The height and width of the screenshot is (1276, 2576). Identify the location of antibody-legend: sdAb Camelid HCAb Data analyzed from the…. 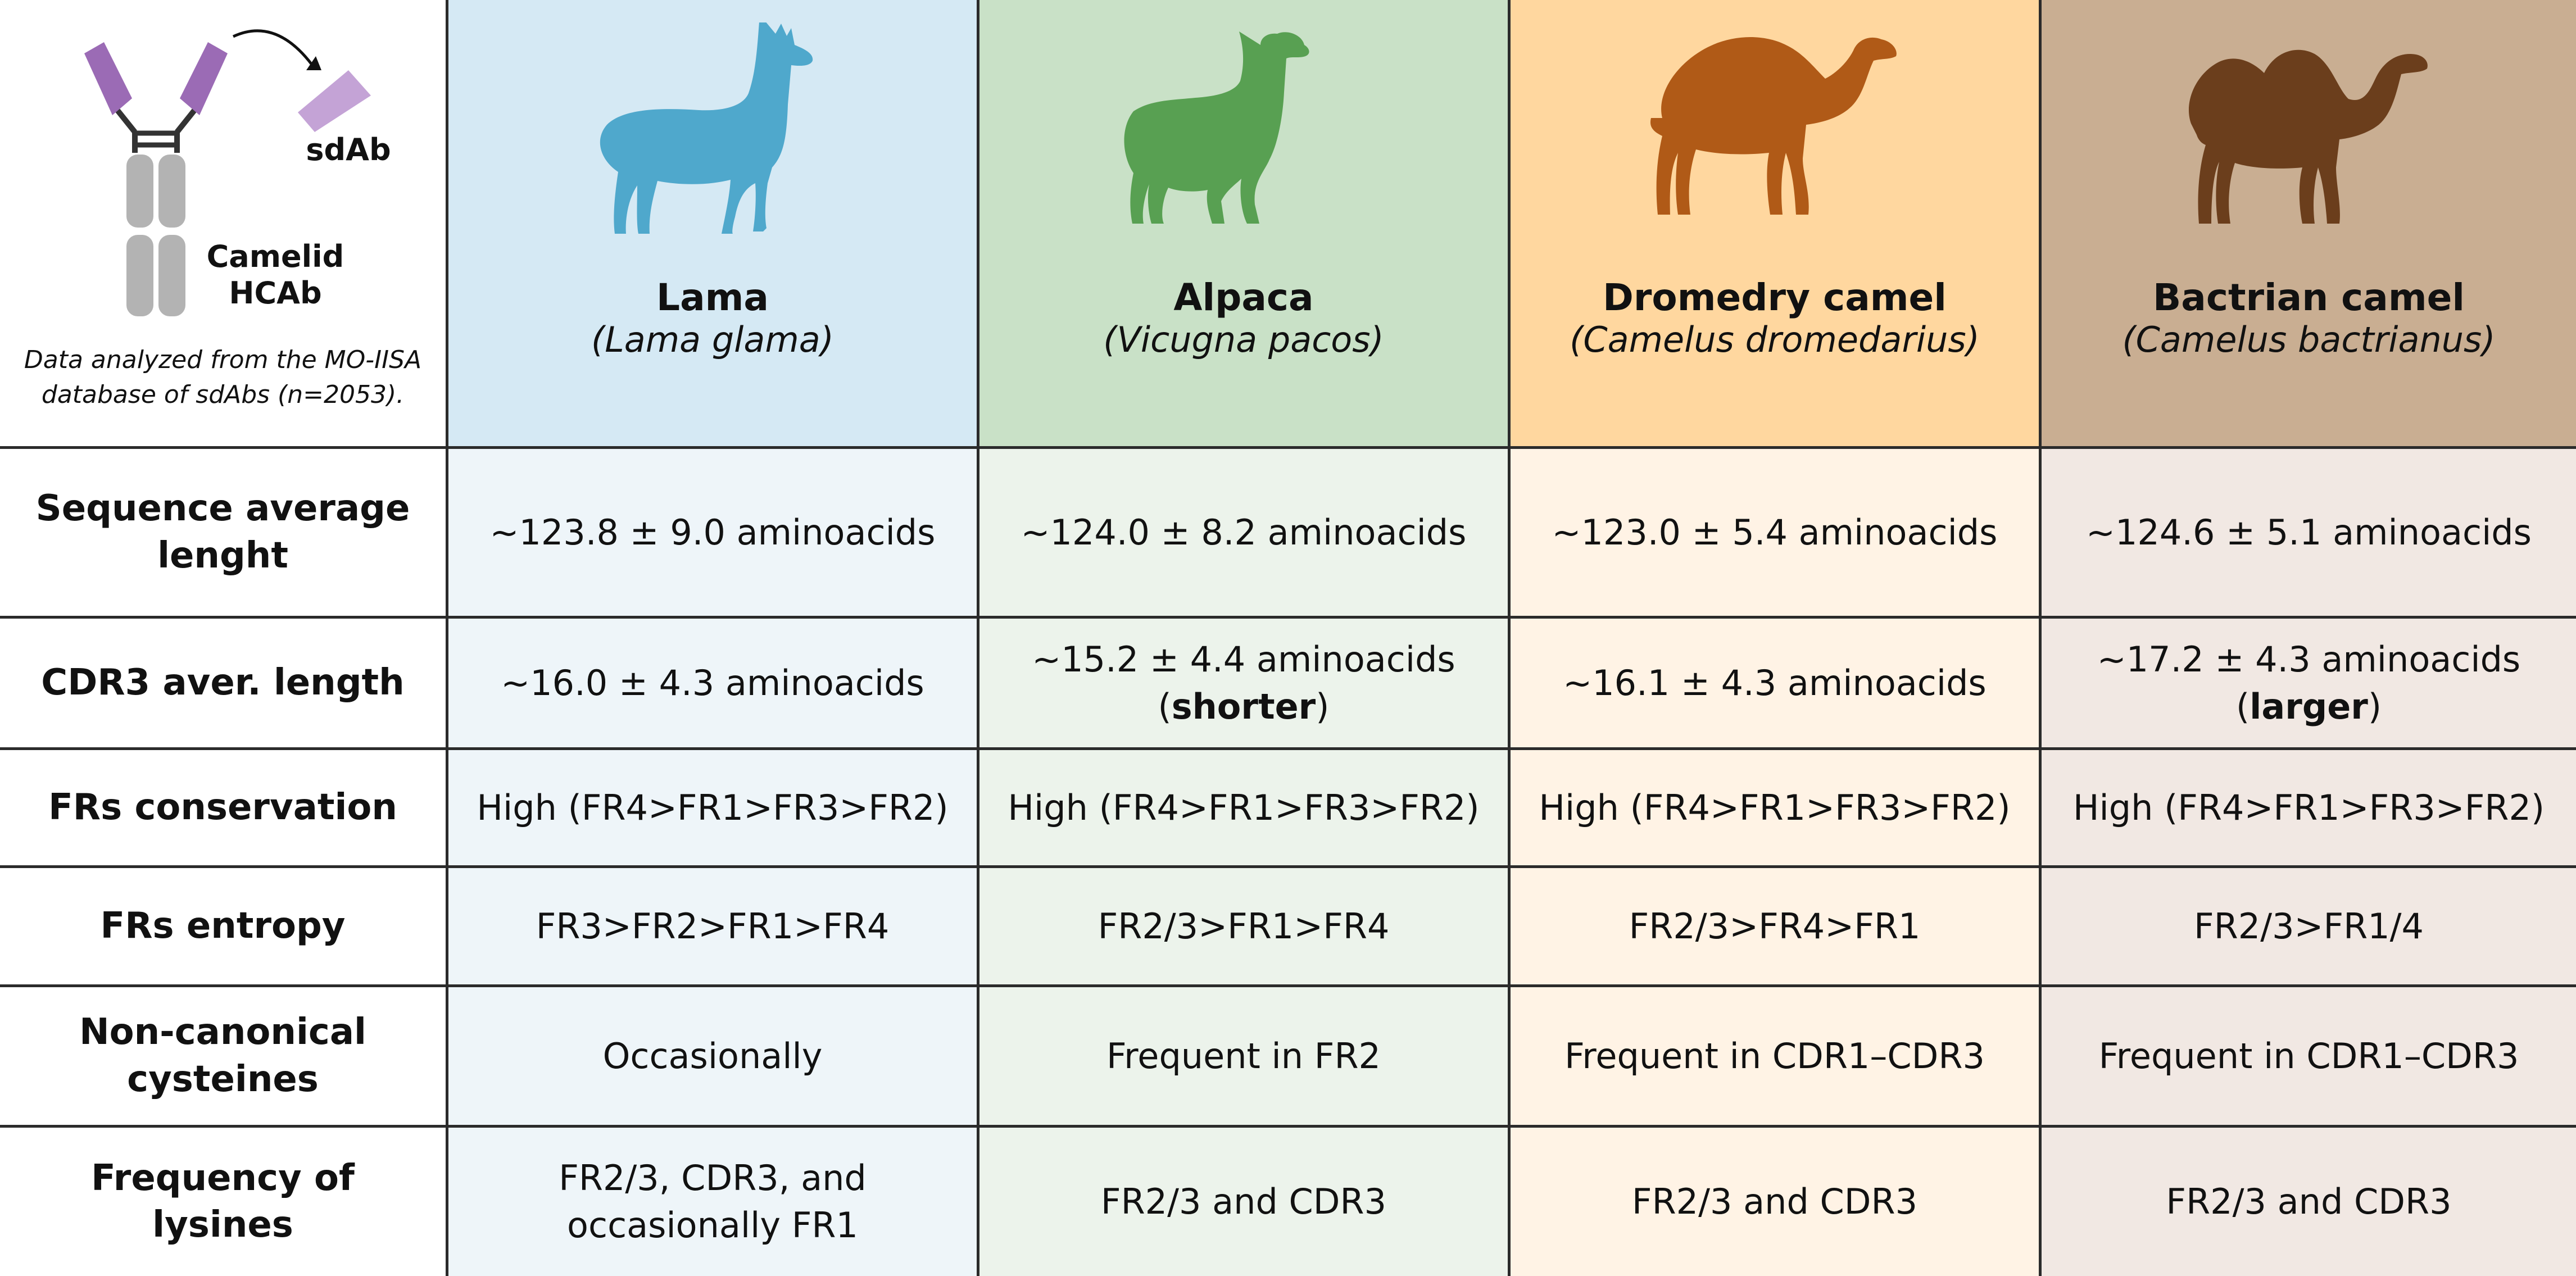
(224, 224).